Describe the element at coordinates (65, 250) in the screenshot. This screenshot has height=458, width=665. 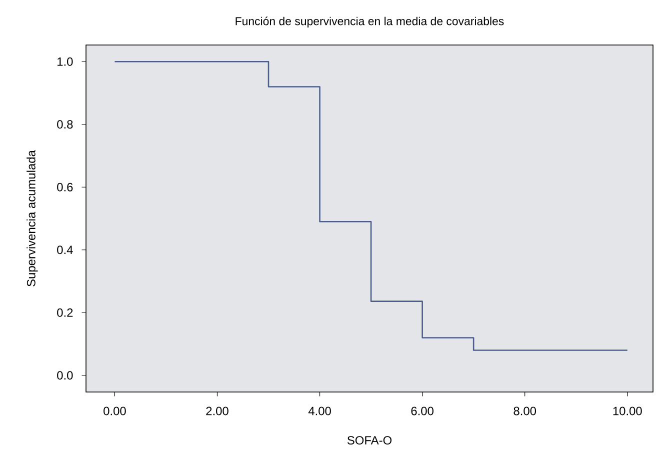
I see `y-tick-label: 0.4` at that location.